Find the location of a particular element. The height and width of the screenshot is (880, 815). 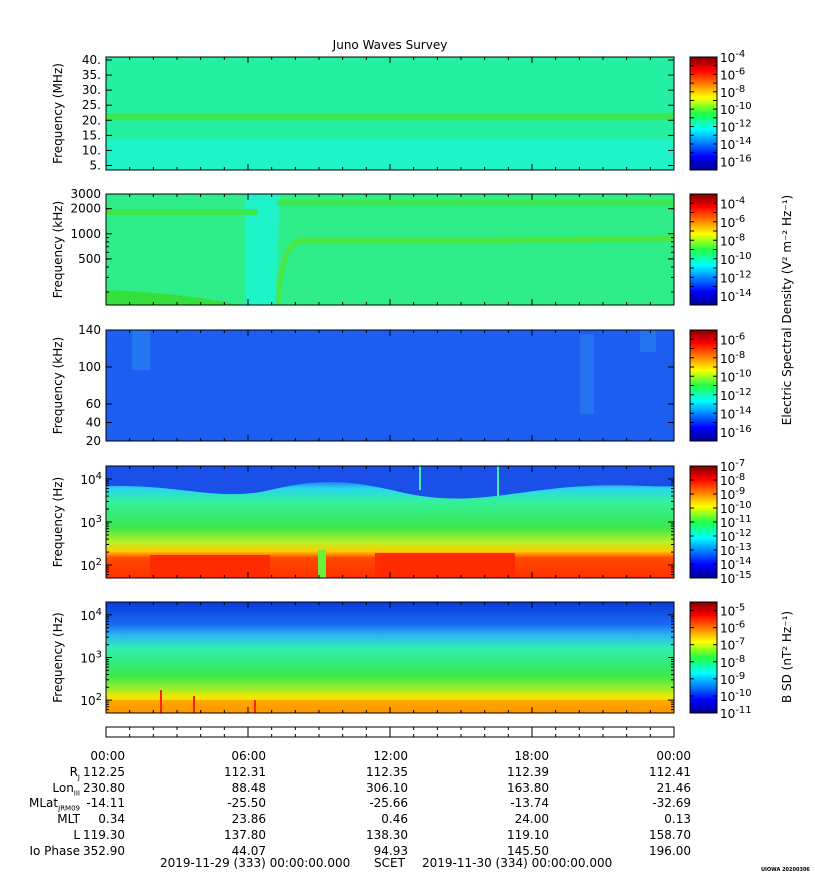

electric-colorbar-label: Electric Spectral Density (V² m⁻² Hz⁻¹) is located at coordinates (787, 310).